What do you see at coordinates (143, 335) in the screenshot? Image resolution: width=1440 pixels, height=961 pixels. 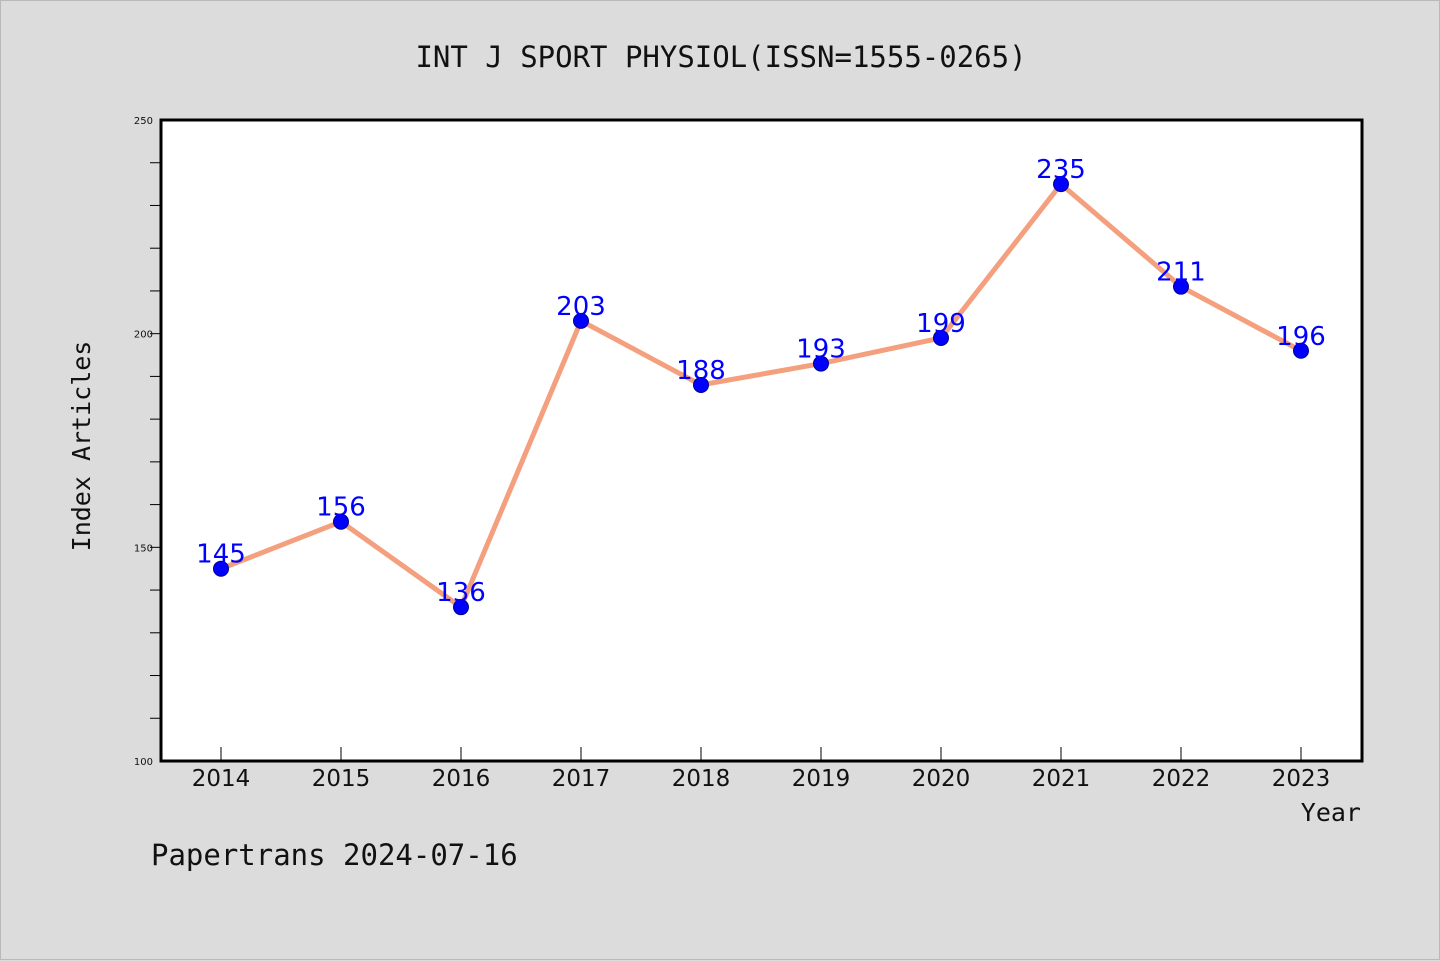 I see `y-tick-label: 200` at bounding box center [143, 335].